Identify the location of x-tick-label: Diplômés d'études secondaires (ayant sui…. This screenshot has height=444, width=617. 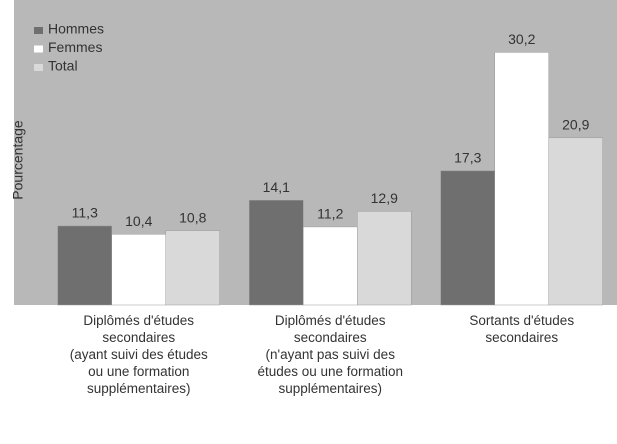
(138, 354).